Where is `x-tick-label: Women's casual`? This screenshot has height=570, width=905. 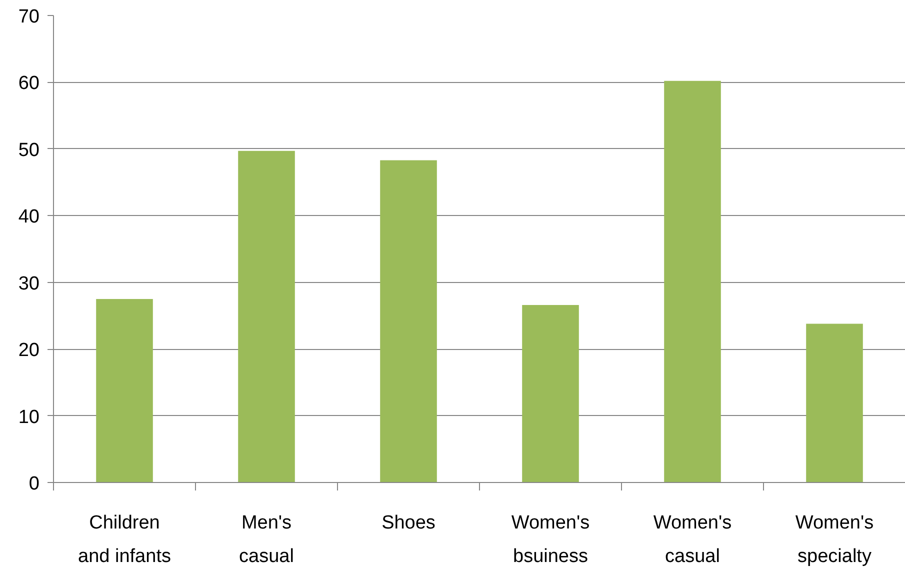
x-tick-label: Women's casual is located at coordinates (692, 540).